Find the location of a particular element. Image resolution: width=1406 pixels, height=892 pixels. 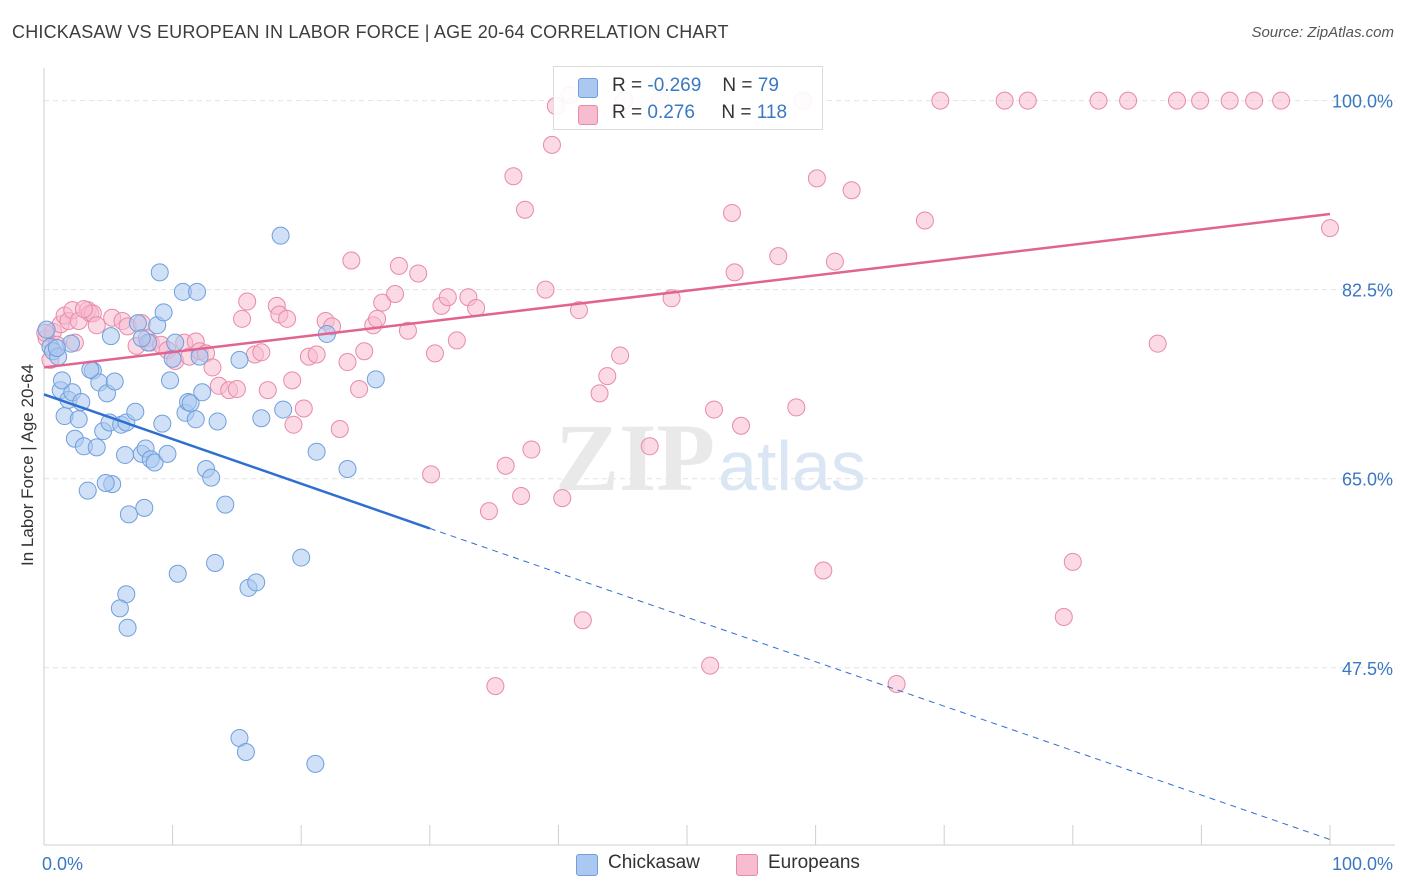

europeans-legend-label: Europeans is located at coordinates (814, 862).